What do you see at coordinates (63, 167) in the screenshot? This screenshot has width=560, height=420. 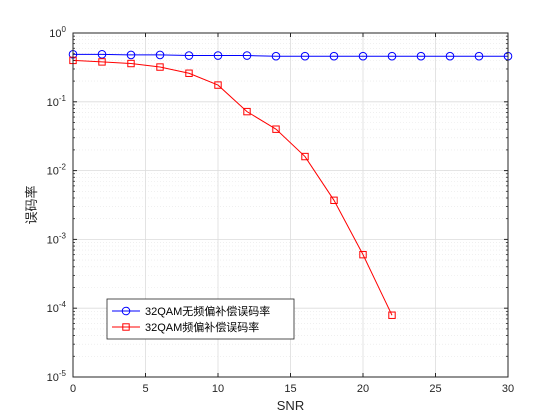 I see `y-tick-exponent: -2` at bounding box center [63, 167].